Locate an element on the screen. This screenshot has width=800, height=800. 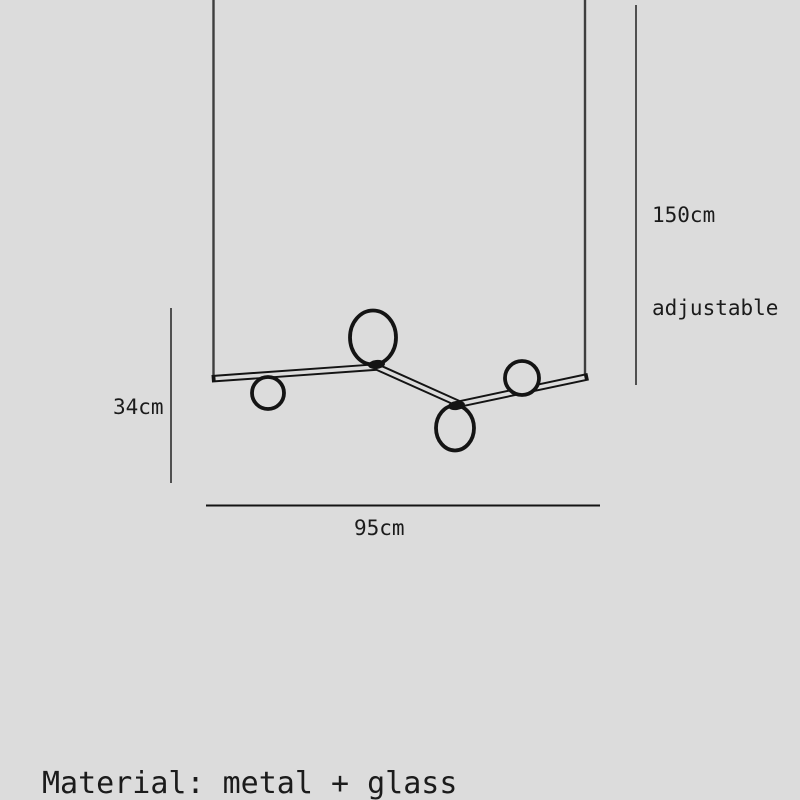
drop-dimension-value: 150cm is located at coordinates (684, 215).